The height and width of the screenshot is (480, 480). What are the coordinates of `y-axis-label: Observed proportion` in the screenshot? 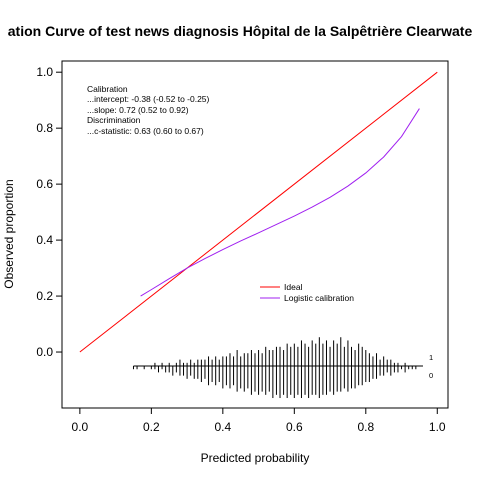 It's located at (9, 233).